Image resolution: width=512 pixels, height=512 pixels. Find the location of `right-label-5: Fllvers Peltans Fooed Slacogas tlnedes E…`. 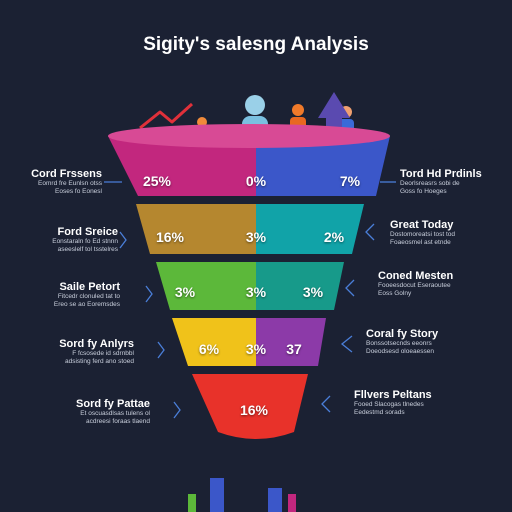

right-label-5: Fllvers Peltans Fooed Slacogas tlnedes E… is located at coordinates (419, 403).